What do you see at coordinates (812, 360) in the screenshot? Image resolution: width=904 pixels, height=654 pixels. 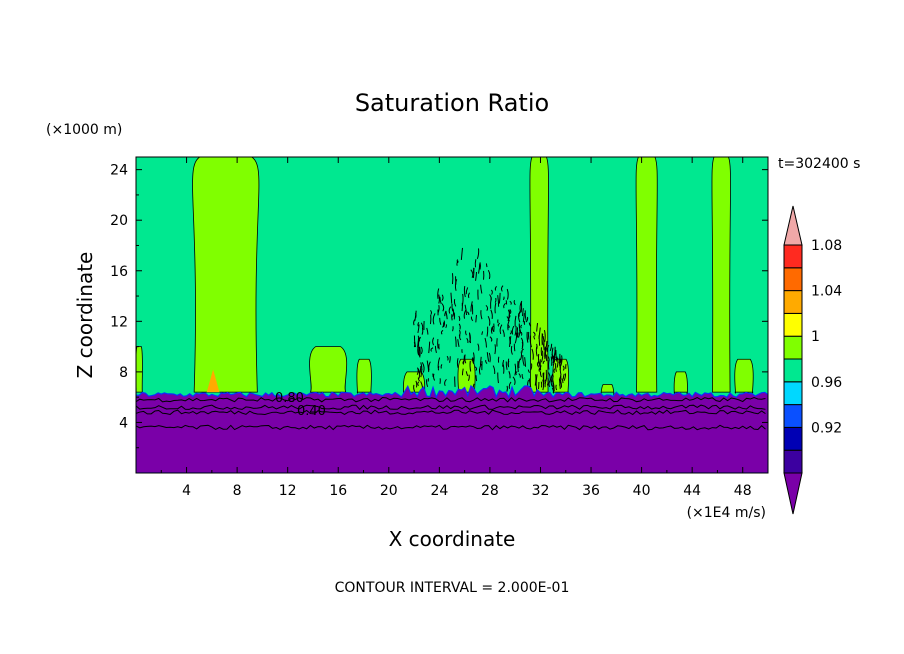 I see `colorbar: 1.08 1.04 1 0.96 0.92` at bounding box center [812, 360].